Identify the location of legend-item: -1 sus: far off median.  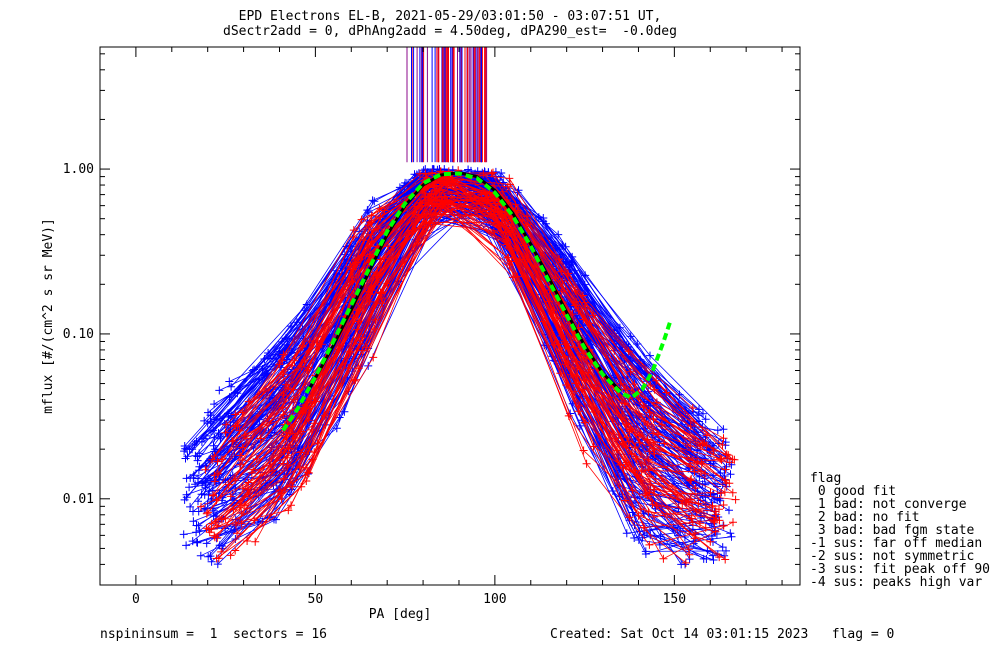
(896, 543).